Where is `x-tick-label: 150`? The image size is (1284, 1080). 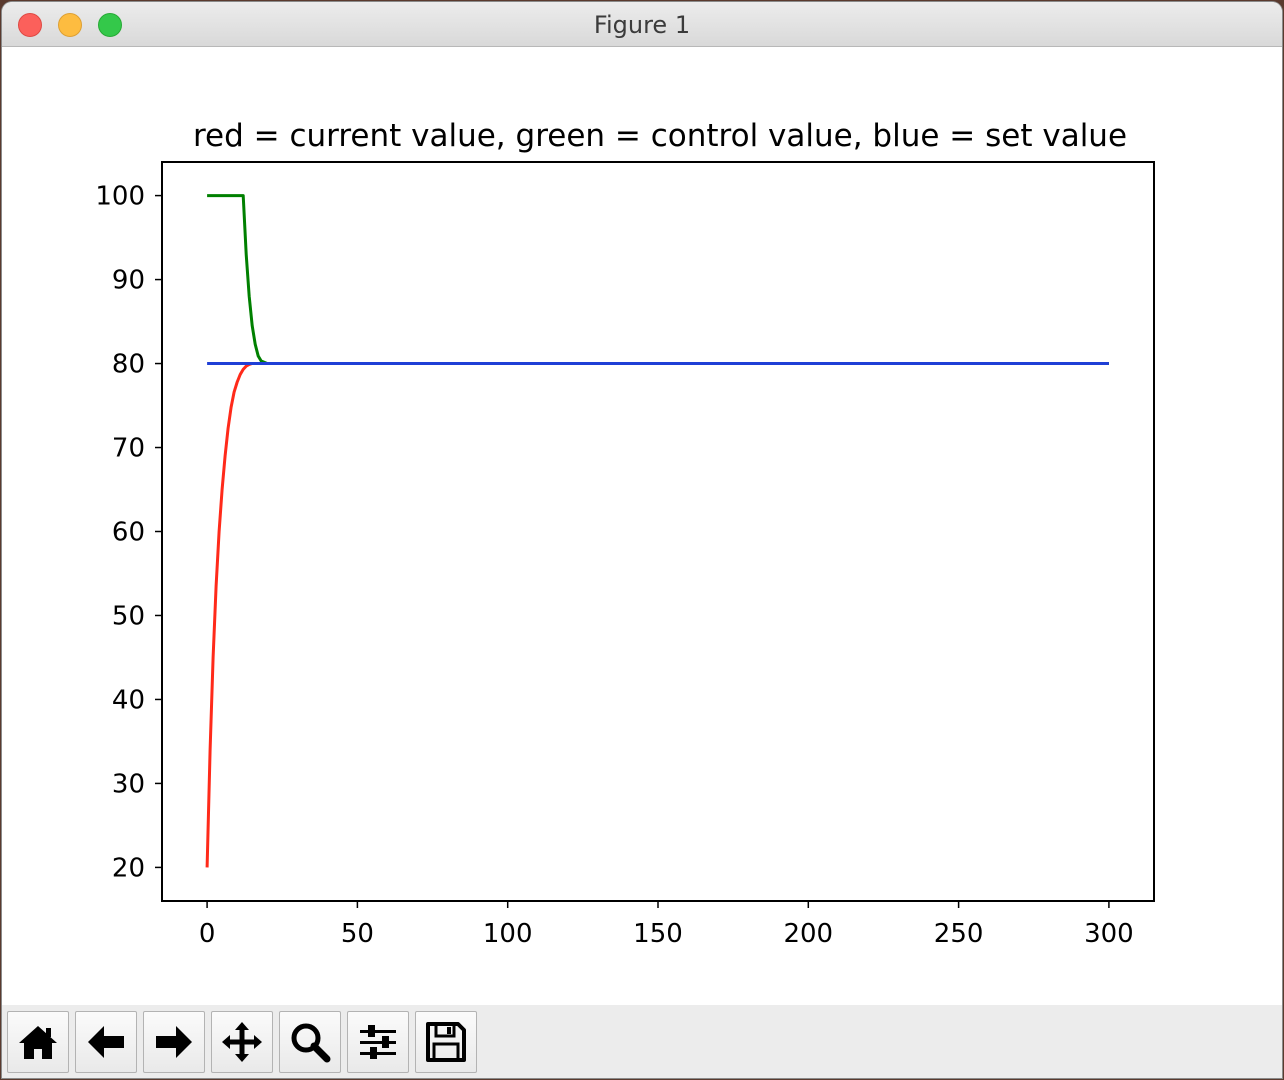
x-tick-label: 150 is located at coordinates (658, 934).